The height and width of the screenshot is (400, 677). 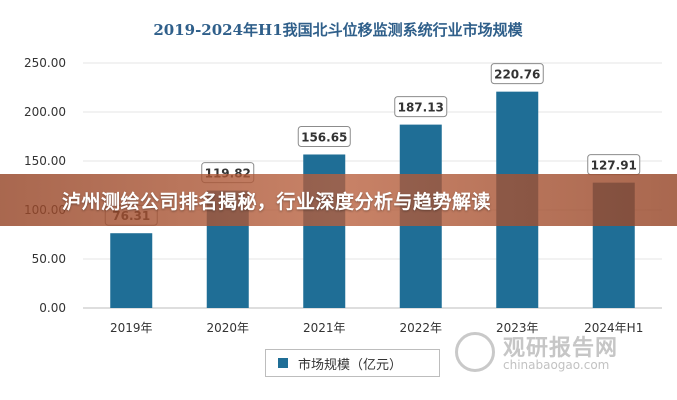 I want to click on y-tick-label: 50.00, so click(x=49, y=259).